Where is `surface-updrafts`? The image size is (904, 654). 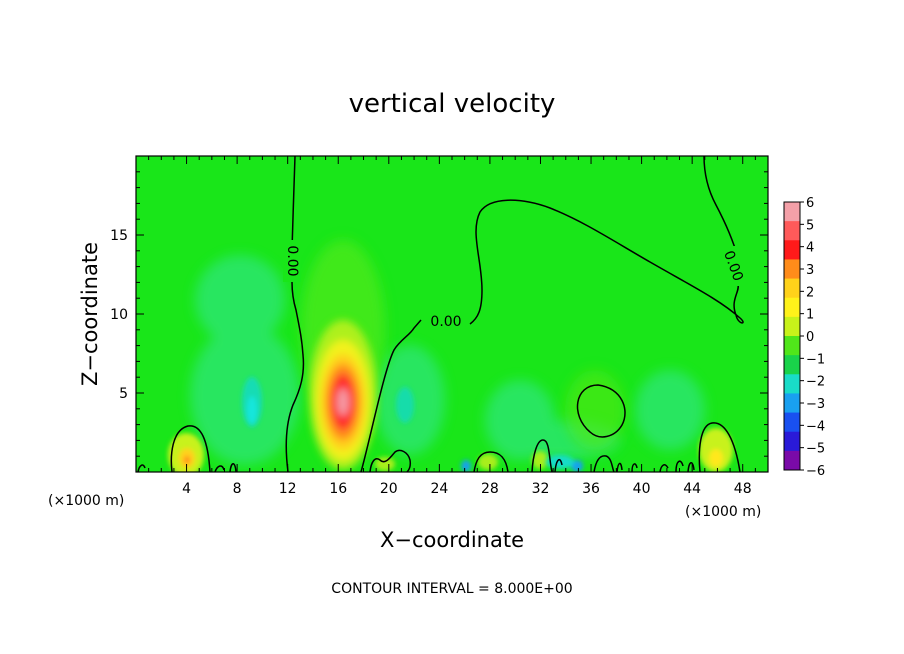
surface-updrafts is located at coordinates (461, 461).